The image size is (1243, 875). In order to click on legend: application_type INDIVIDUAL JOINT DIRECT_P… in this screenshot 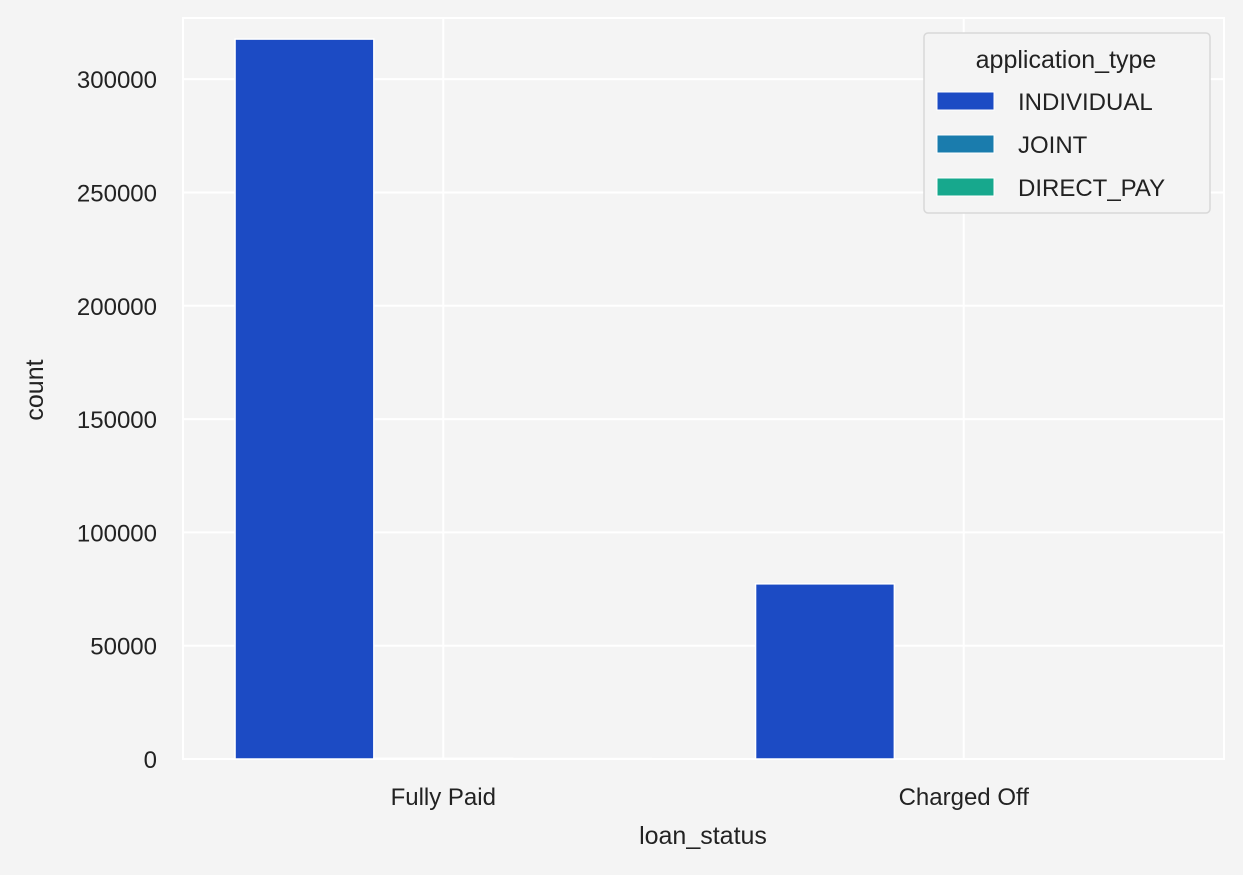, I will do `click(1067, 123)`.